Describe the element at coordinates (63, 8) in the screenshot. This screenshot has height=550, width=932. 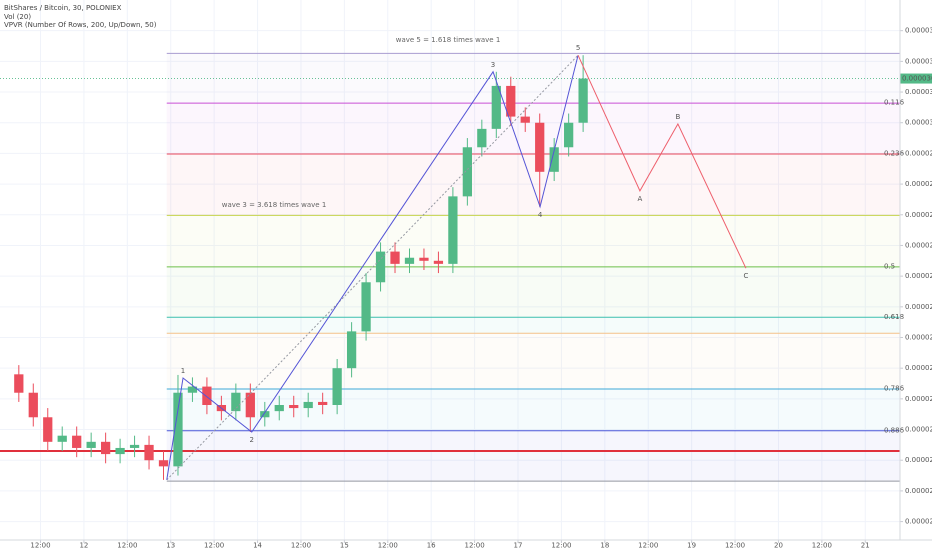
I see `symbol-title: BitShares / Bitcoin, 30, POLONIEX` at that location.